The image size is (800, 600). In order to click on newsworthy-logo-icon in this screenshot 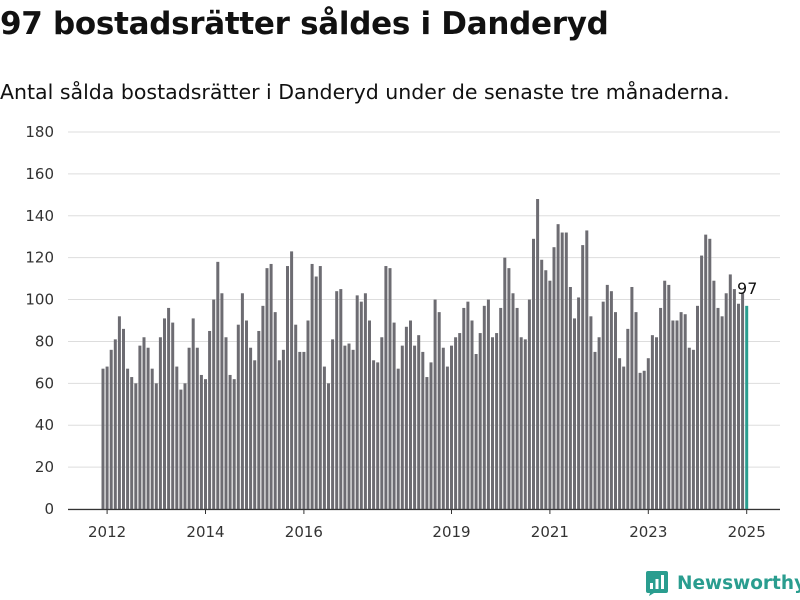, I will do `click(657, 583)`.